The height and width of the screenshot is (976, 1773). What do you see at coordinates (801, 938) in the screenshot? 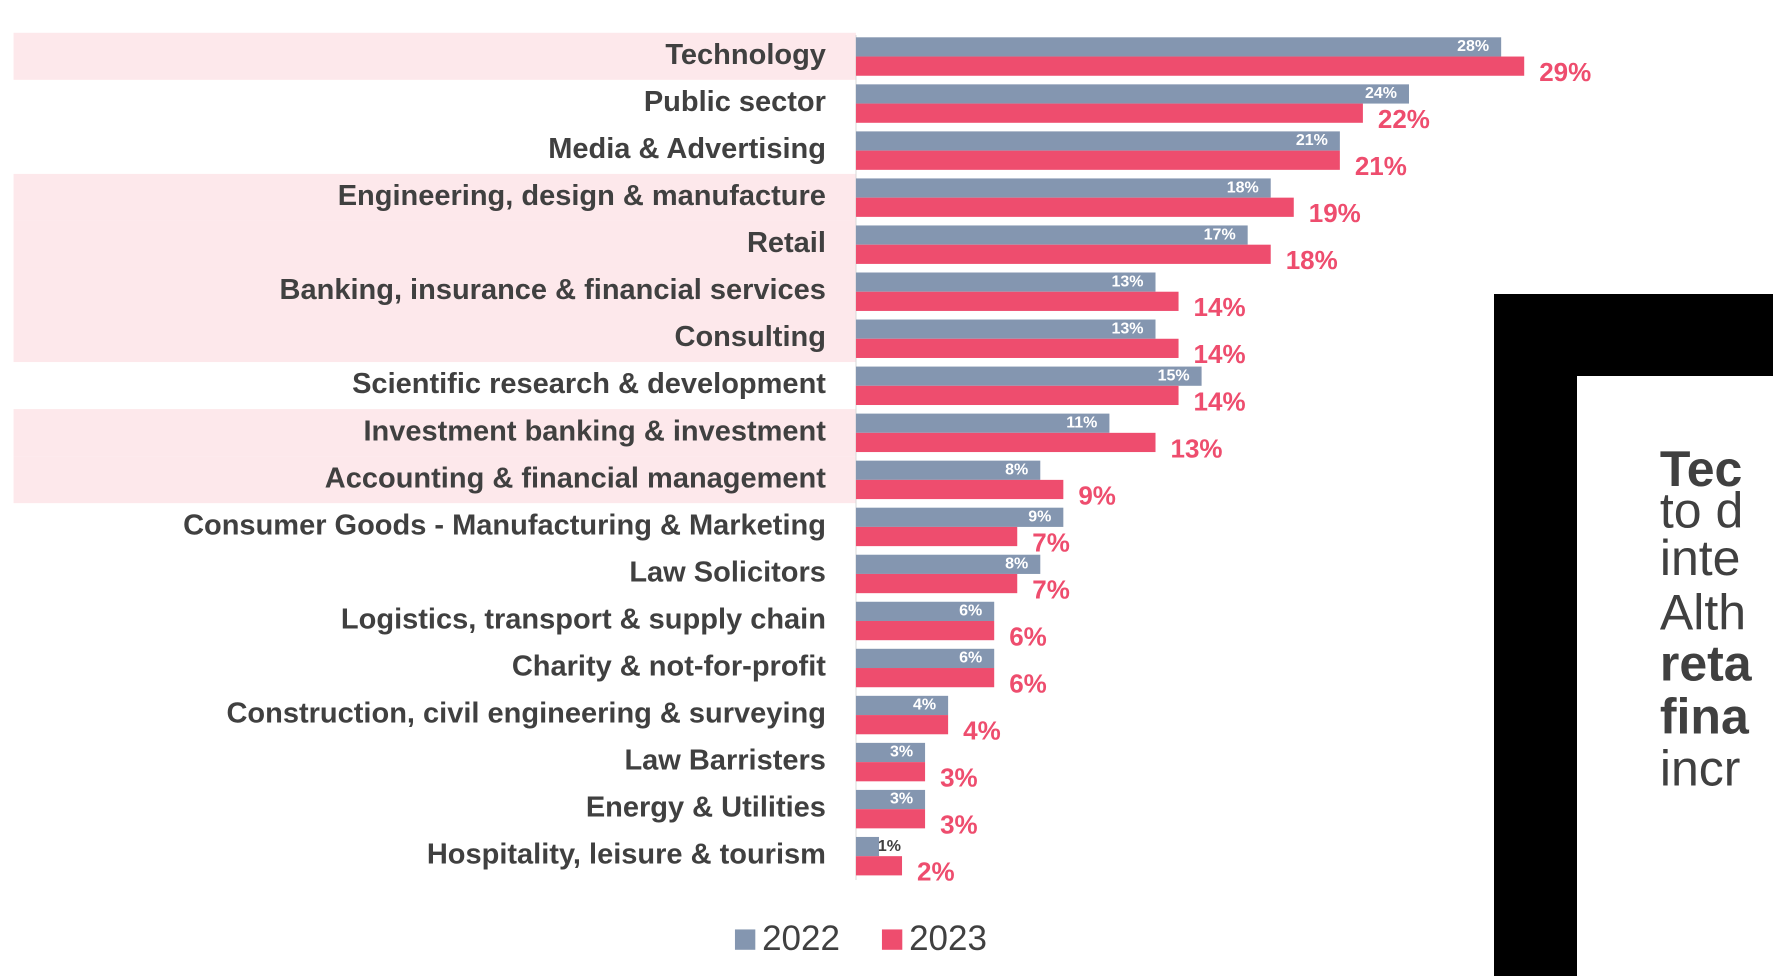
I see `legend-label: 2022` at bounding box center [801, 938].